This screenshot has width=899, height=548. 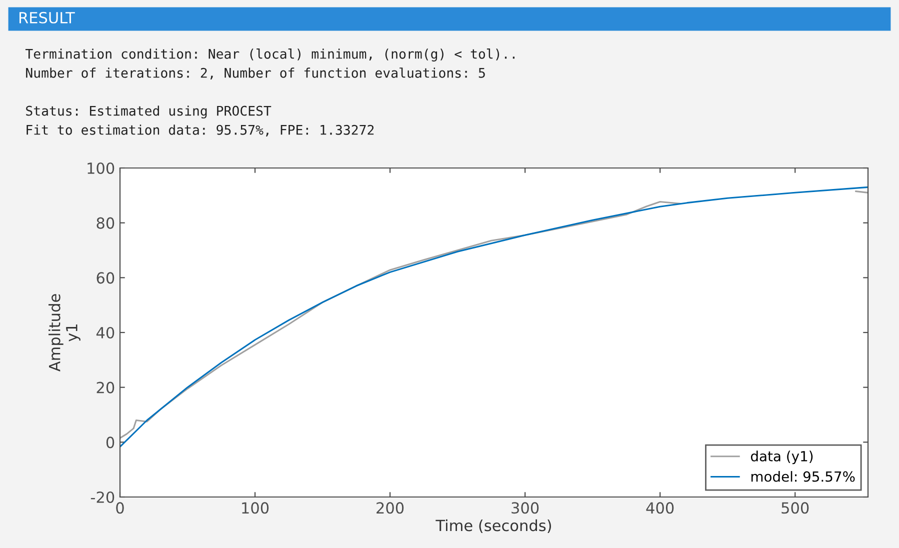 What do you see at coordinates (200, 130) in the screenshot?
I see `text: Fit to estimation data: 95.57%, FPE: 1.33272` at bounding box center [200, 130].